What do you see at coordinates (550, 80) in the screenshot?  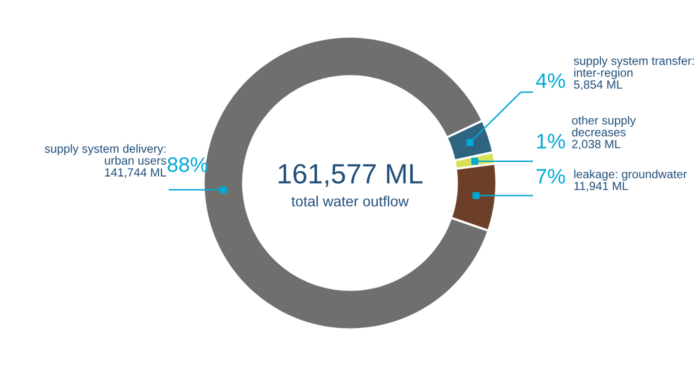 I see `text: 4%` at bounding box center [550, 80].